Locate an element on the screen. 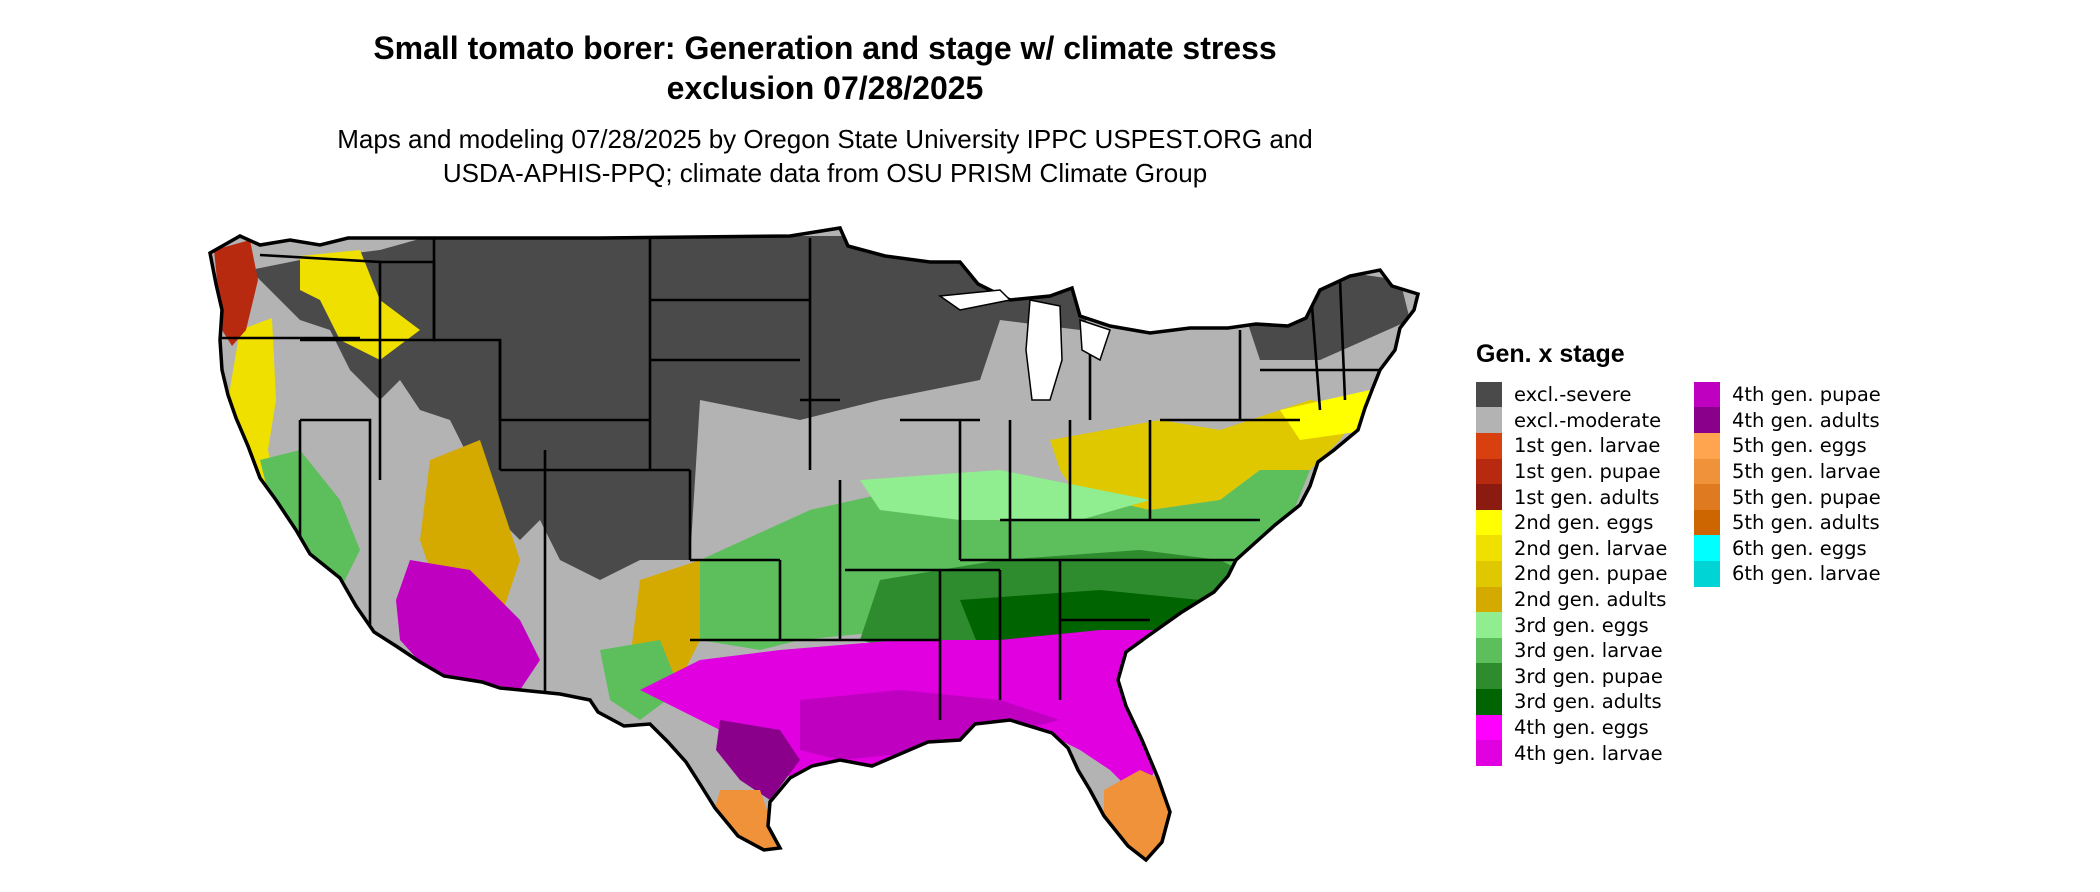  legend-item: 4th gen. eggs is located at coordinates (1572, 727).